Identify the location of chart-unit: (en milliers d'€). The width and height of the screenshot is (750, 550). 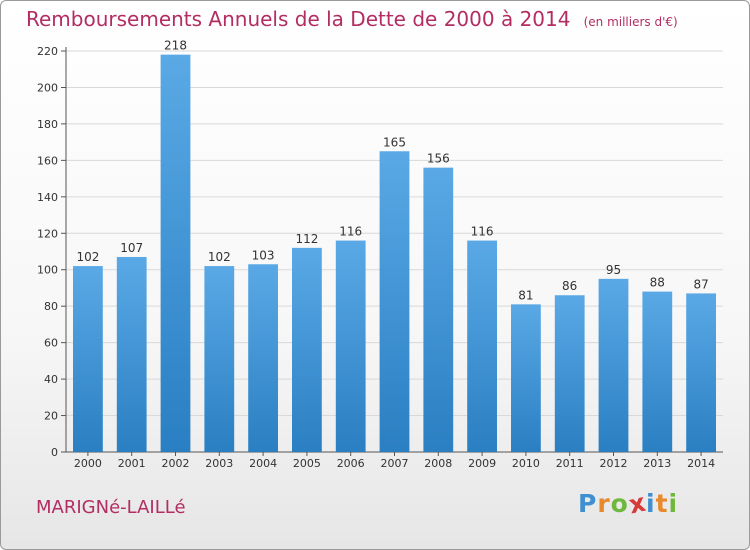
(630, 22).